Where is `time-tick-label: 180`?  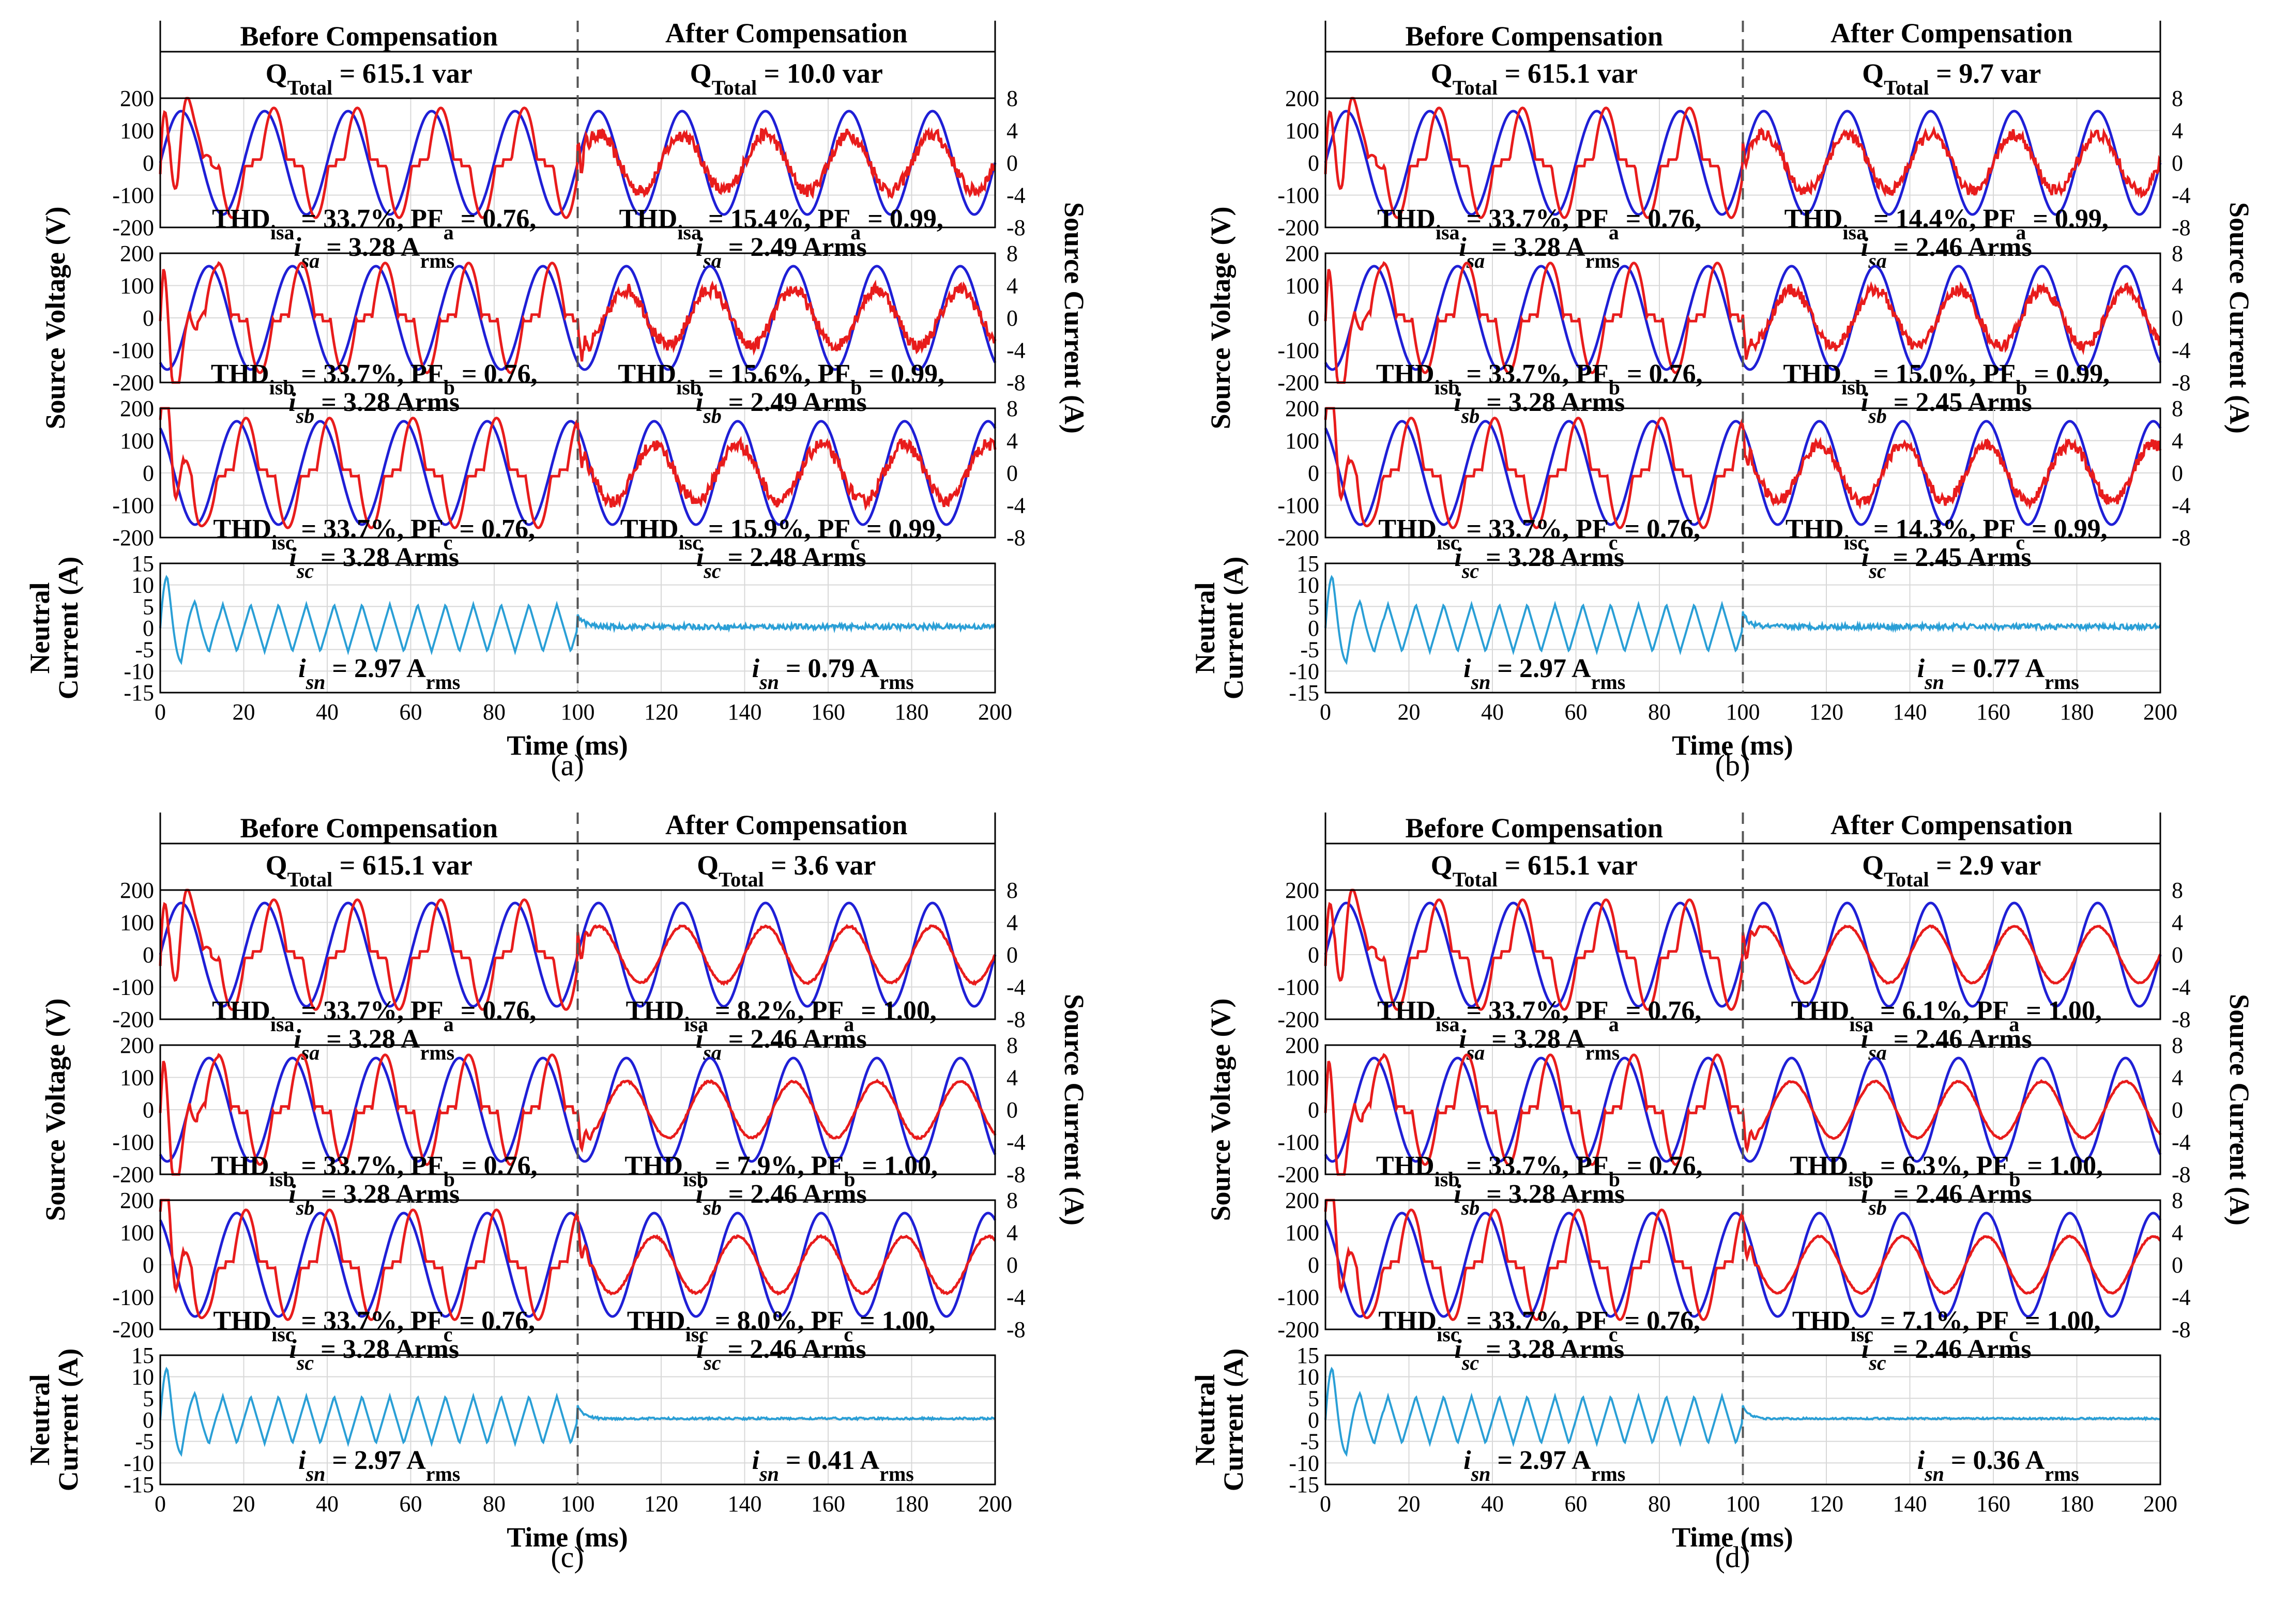
time-tick-label: 180 is located at coordinates (912, 712).